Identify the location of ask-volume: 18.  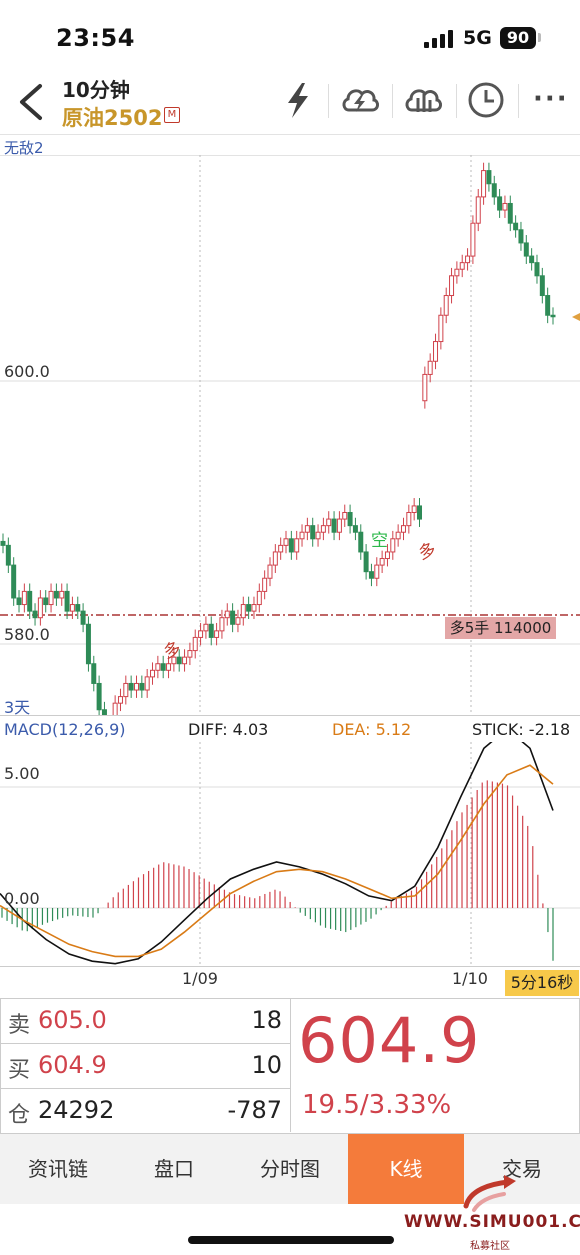
(266, 1020).